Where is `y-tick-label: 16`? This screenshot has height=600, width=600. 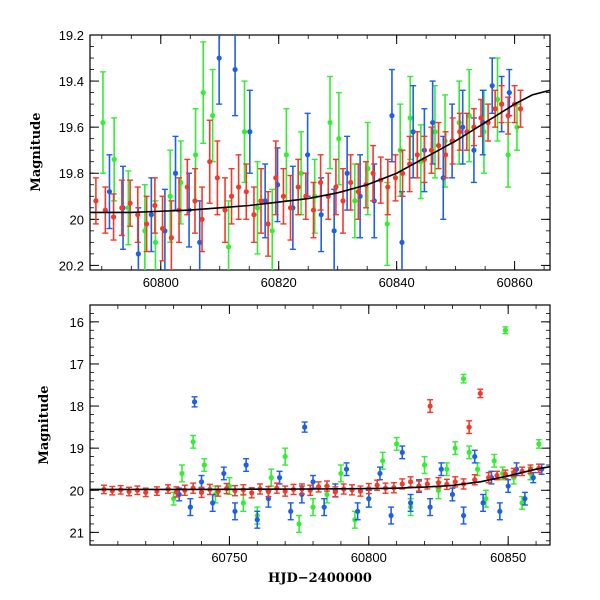 y-tick-label: 16 is located at coordinates (77, 322).